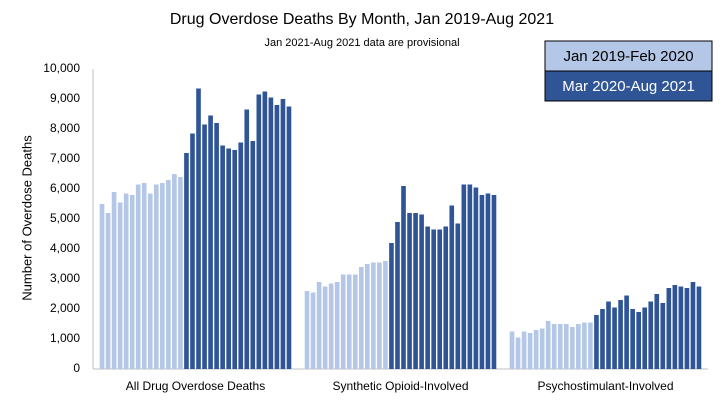 This screenshot has height=404, width=724. Describe the element at coordinates (65, 278) in the screenshot. I see `y-tick-label: 3,000` at that location.